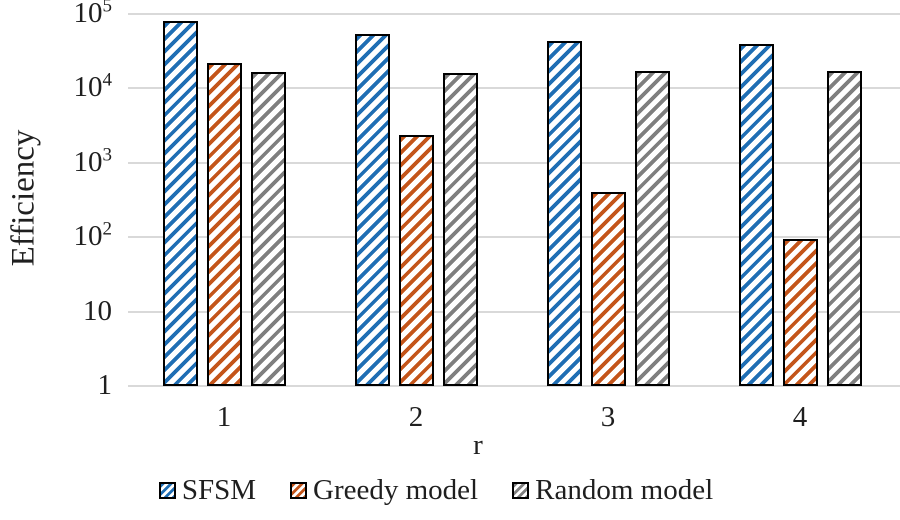 Image resolution: width=900 pixels, height=520 pixels. What do you see at coordinates (800, 417) in the screenshot?
I see `x-tick-4: 4` at bounding box center [800, 417].